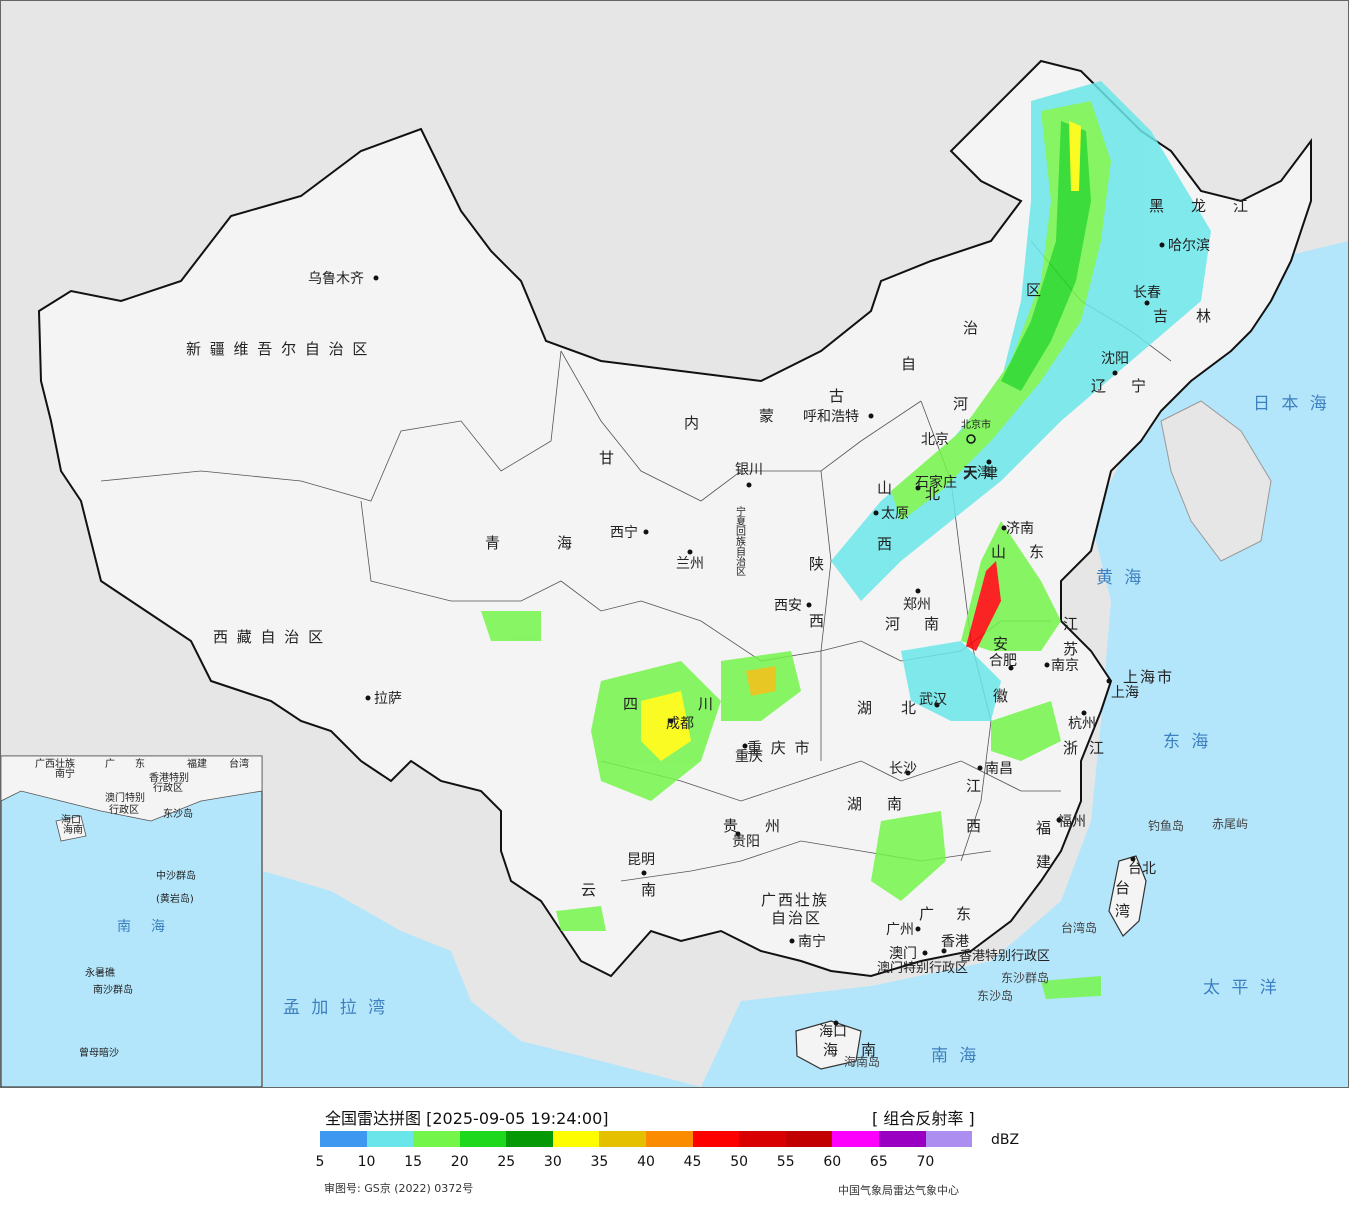 The image size is (1349, 1208). What do you see at coordinates (837, 396) in the screenshot?
I see `label-gu: 古` at bounding box center [837, 396].